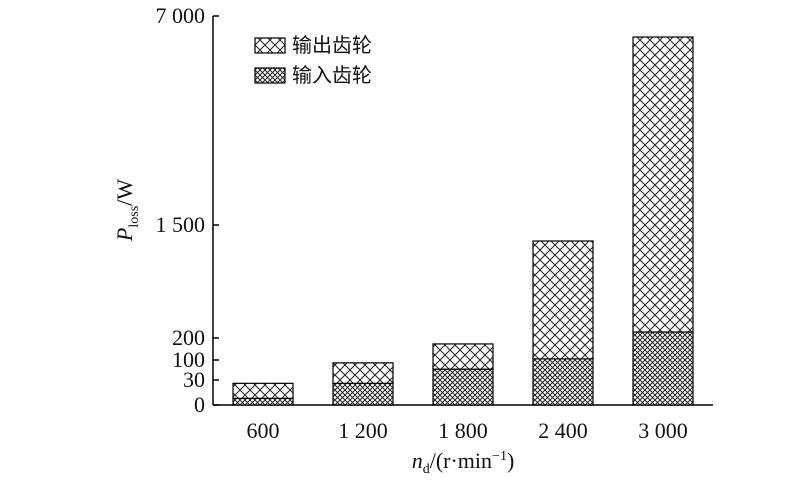  I want to click on x-axis-label: nd/(r·min−1), so click(463, 462).